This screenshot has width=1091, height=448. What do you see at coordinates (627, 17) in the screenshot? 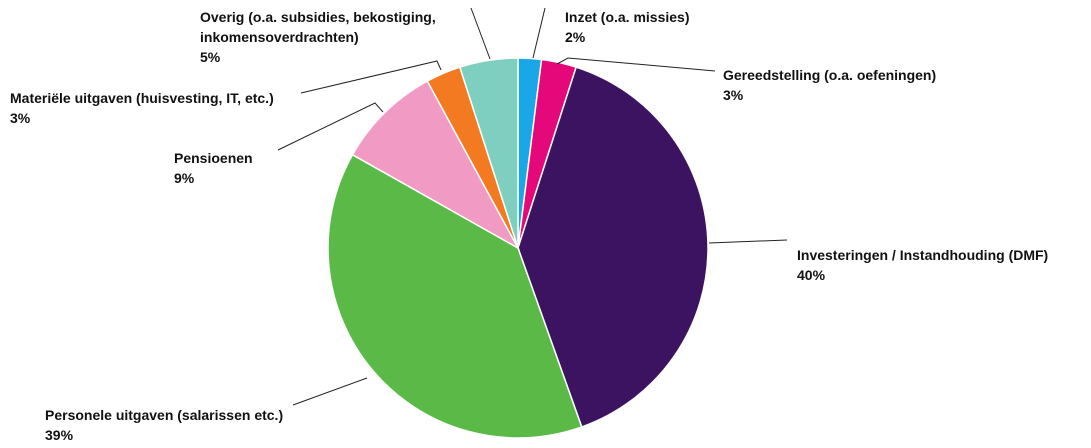
I see `slice-name-label: Inzet (o.a. missies)` at bounding box center [627, 17].